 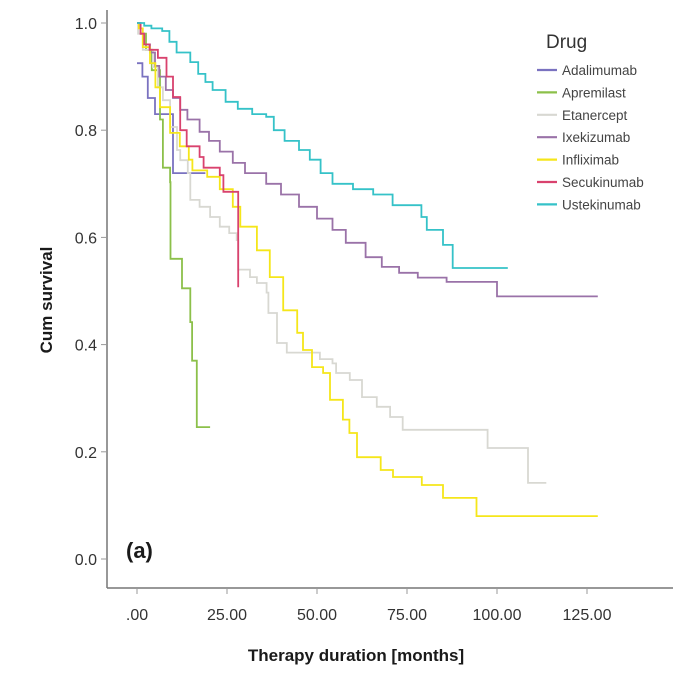 I want to click on legend-label: Adalimumab, so click(x=599, y=70).